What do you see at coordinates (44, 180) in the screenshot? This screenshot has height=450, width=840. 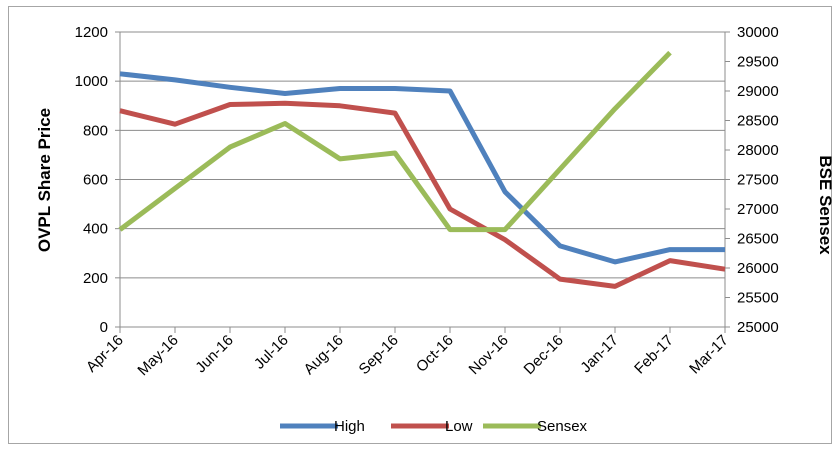 I see `y-axis-title: OVPL Share Price` at bounding box center [44, 180].